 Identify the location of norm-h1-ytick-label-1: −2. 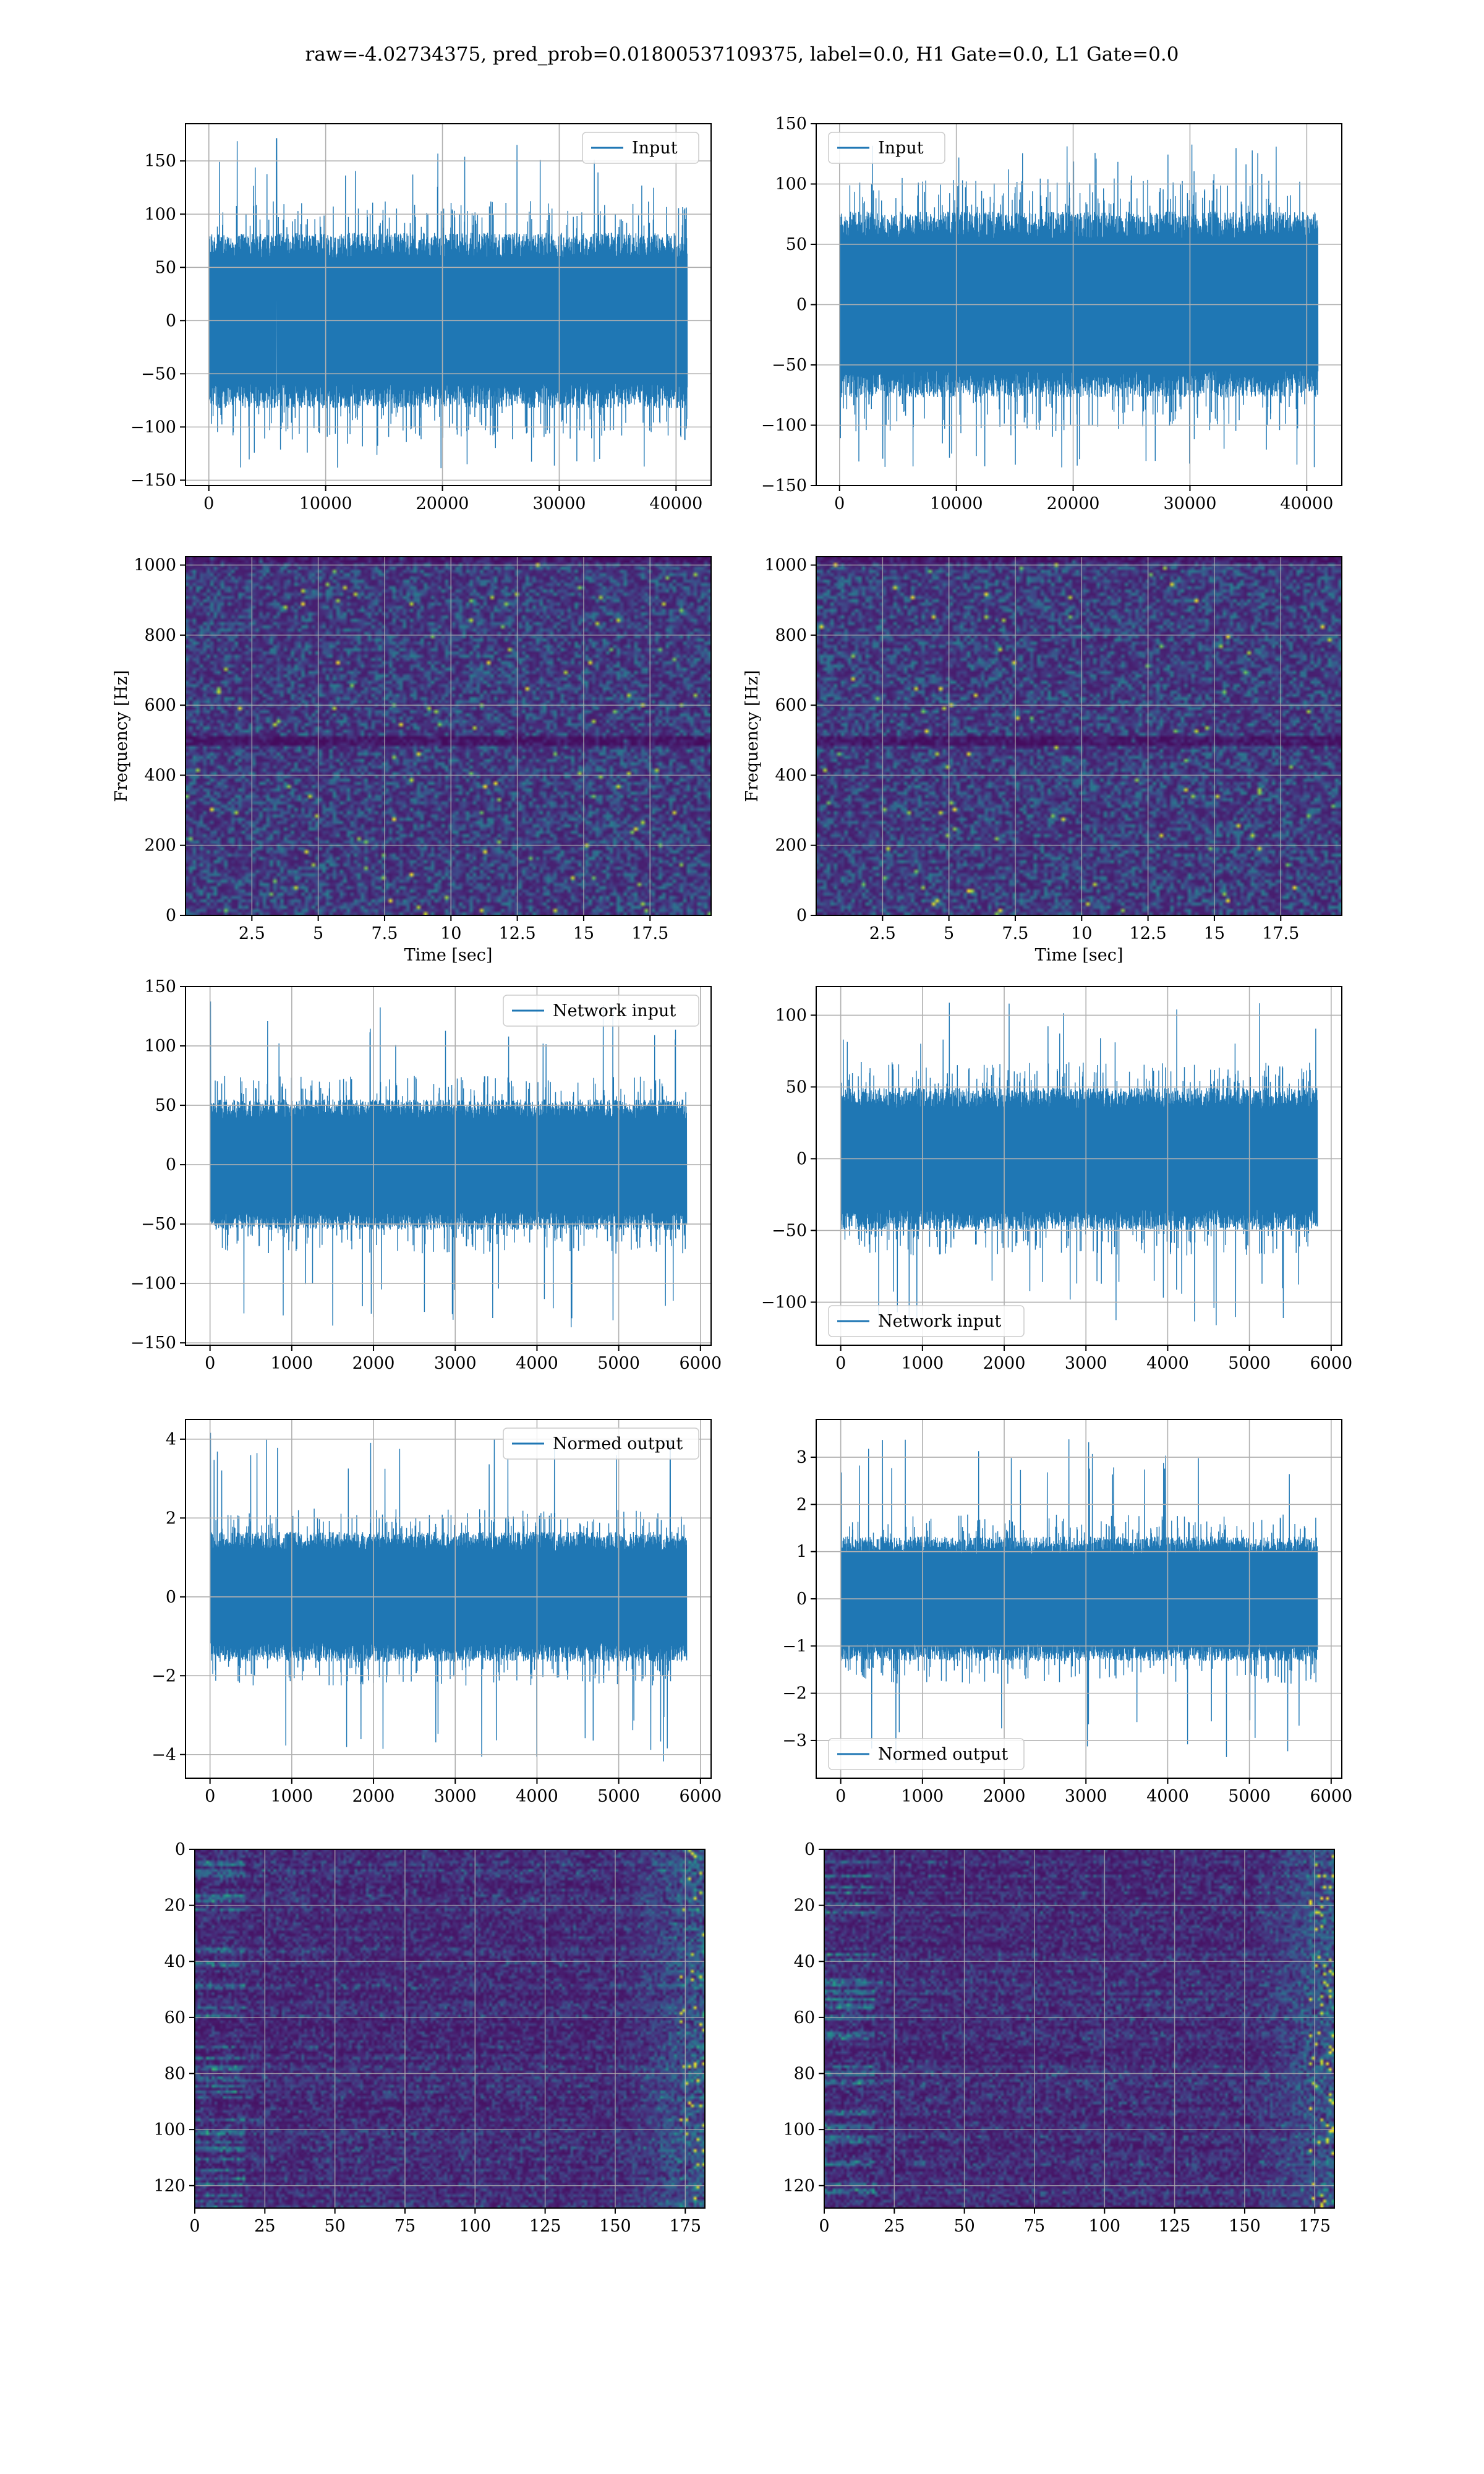
(163, 1675).